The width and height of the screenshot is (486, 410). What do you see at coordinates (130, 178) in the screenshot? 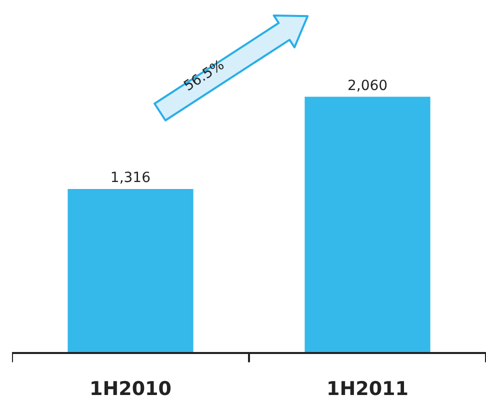
I see `data-label: 1,316` at bounding box center [130, 178].